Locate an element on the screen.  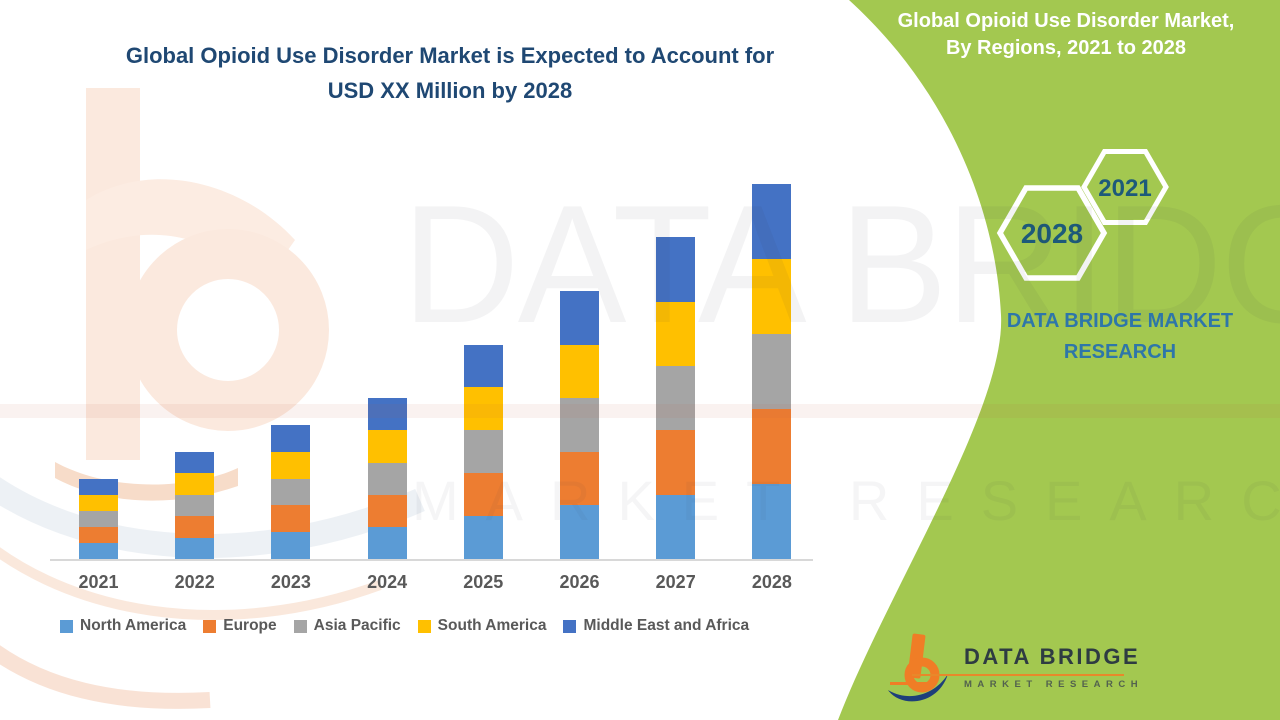
legend-item-north-america: North America is located at coordinates (123, 626).